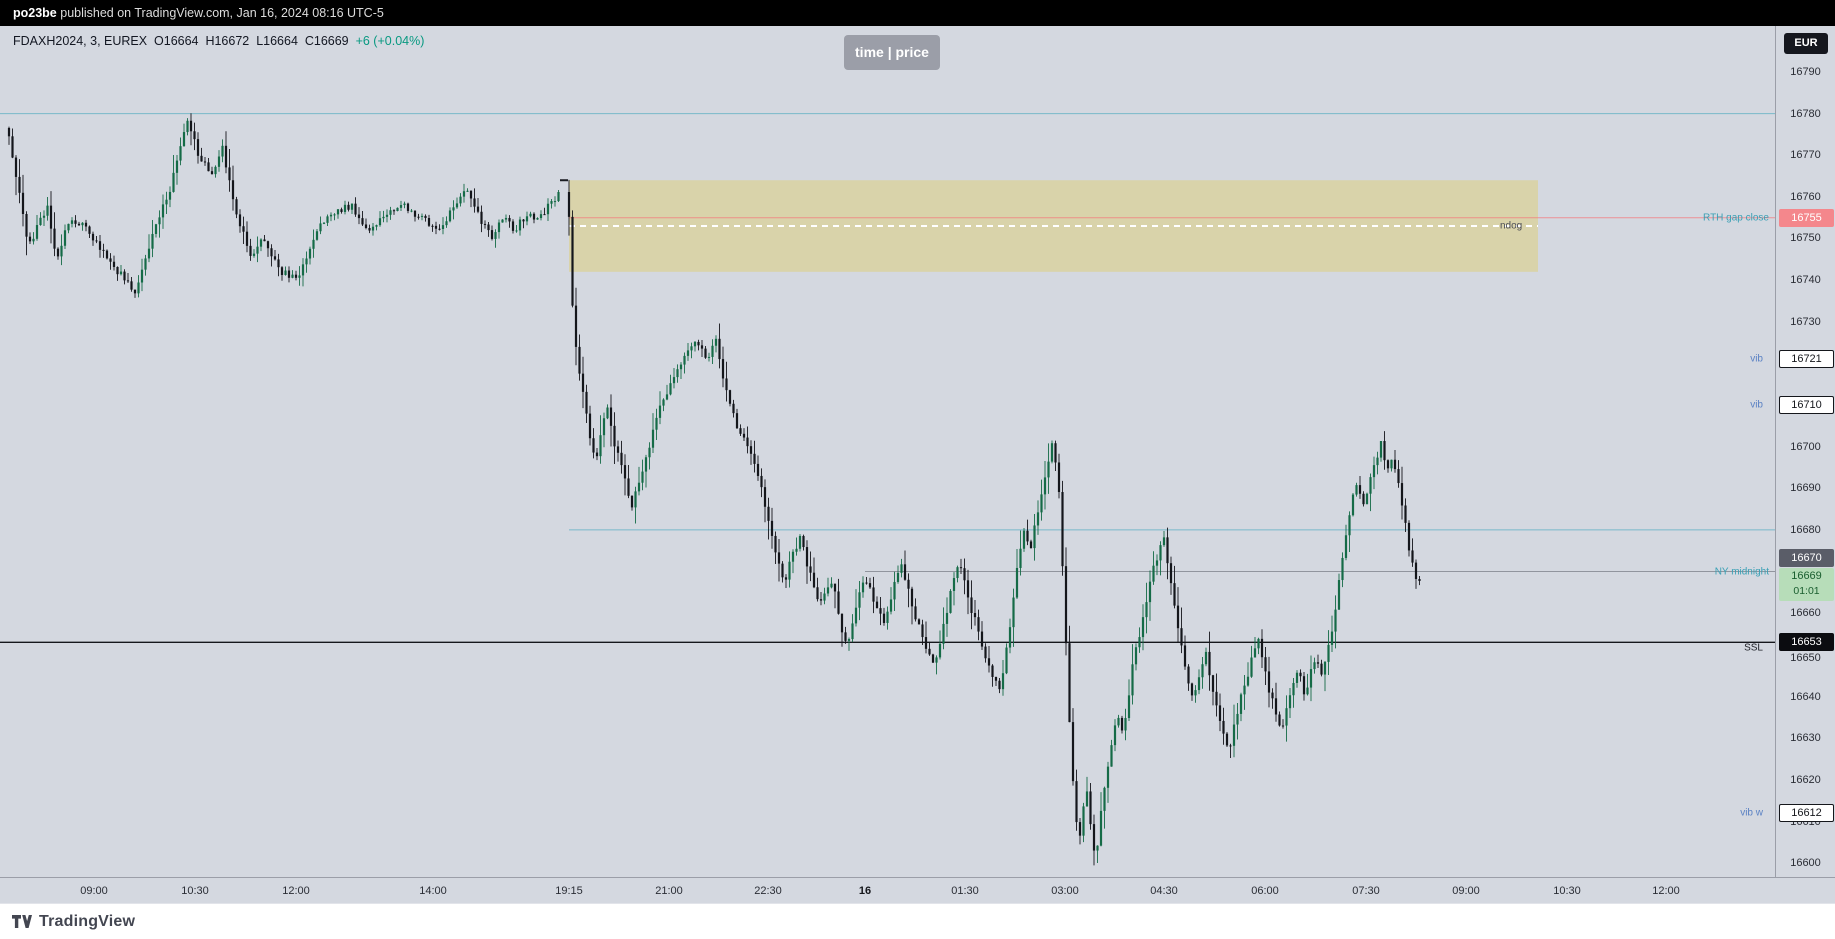  I want to click on price-tick-16650: 16650, so click(1805, 658).